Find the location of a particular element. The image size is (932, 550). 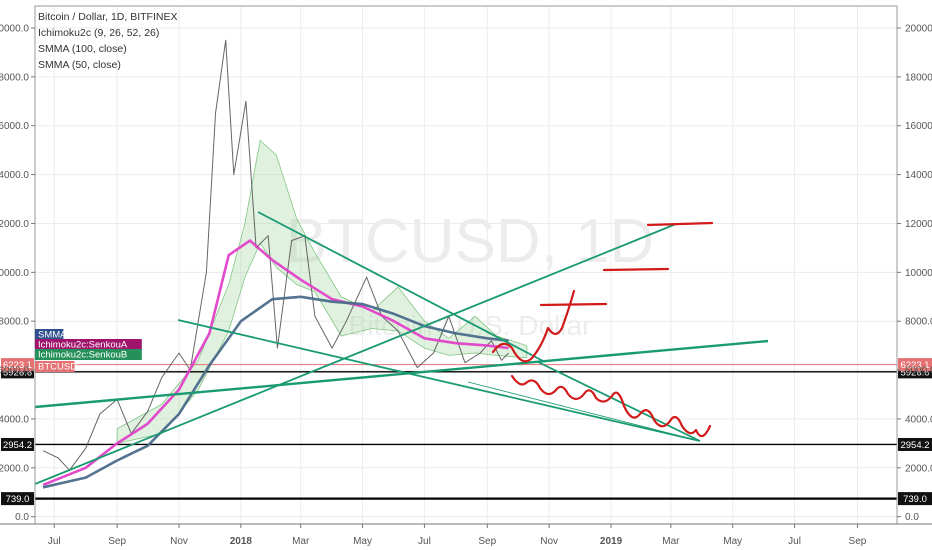

y-tick-label-left: 0.0 is located at coordinates (22, 517).